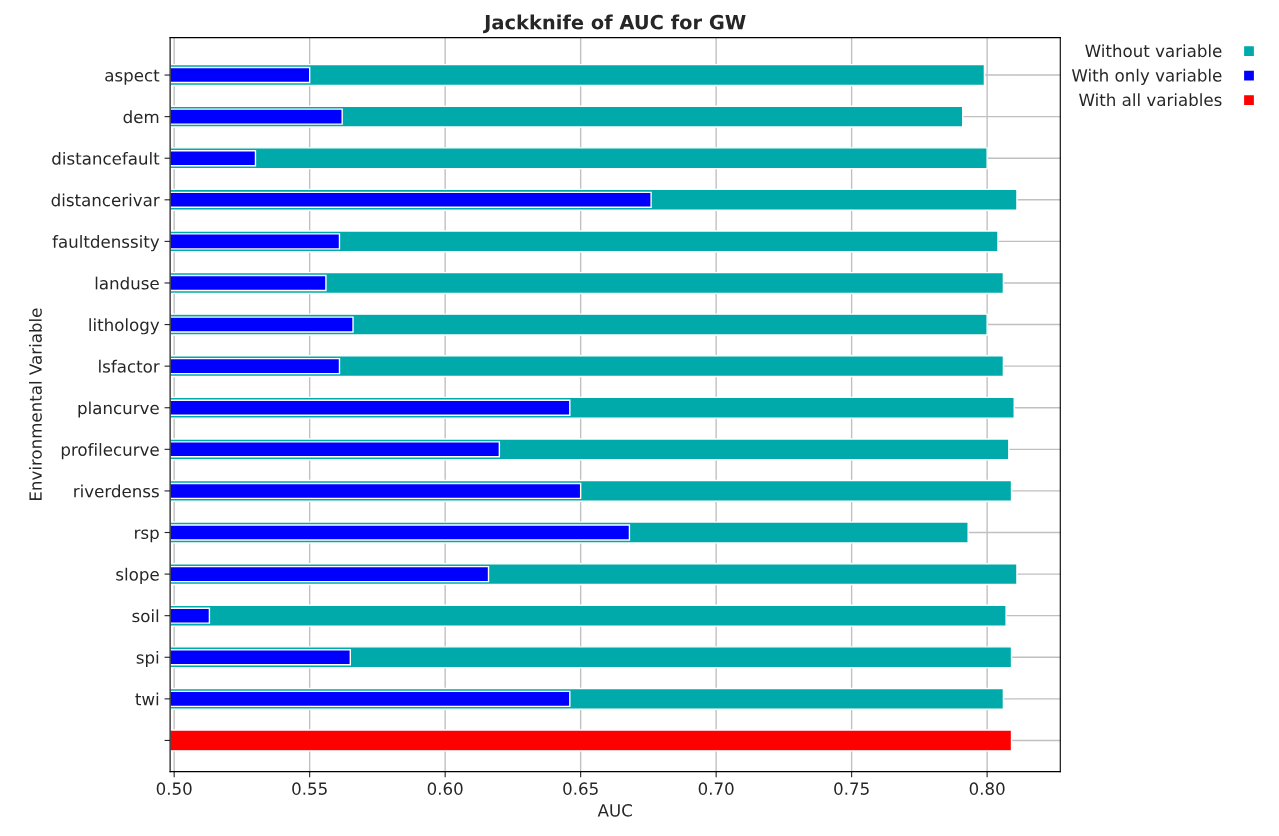 The image size is (1279, 836). I want to click on x-tick-label: 0.50, so click(174, 788).